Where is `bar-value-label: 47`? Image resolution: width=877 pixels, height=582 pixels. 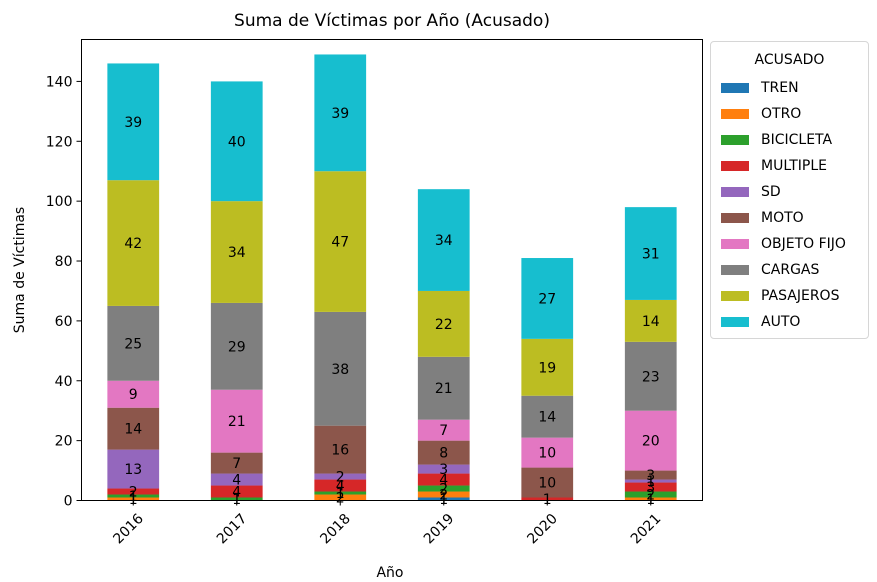 bar-value-label: 47 is located at coordinates (340, 243).